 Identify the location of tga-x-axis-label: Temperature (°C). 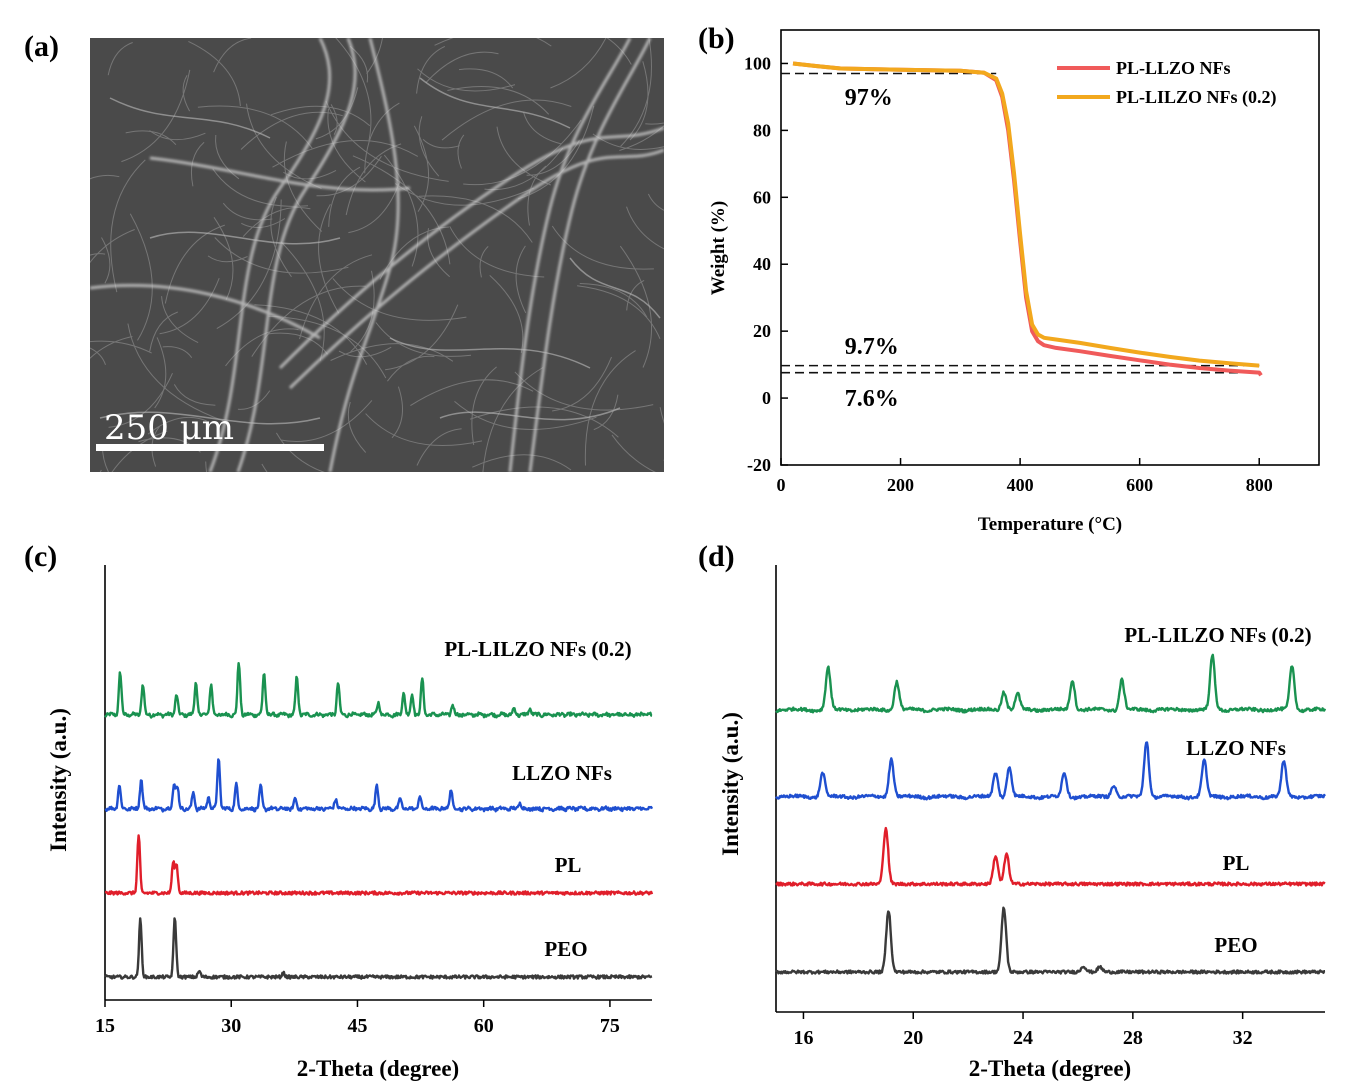
(1050, 524).